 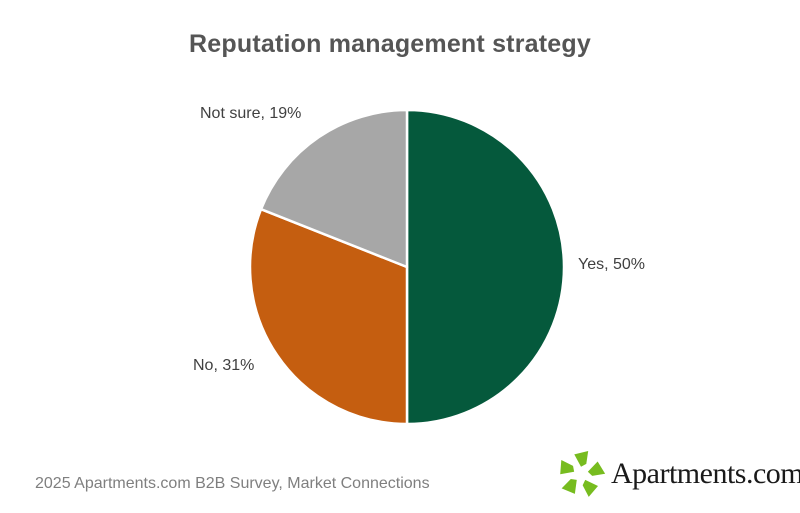 I want to click on pie-label-not-sure: Not sure, 19%, so click(x=251, y=113).